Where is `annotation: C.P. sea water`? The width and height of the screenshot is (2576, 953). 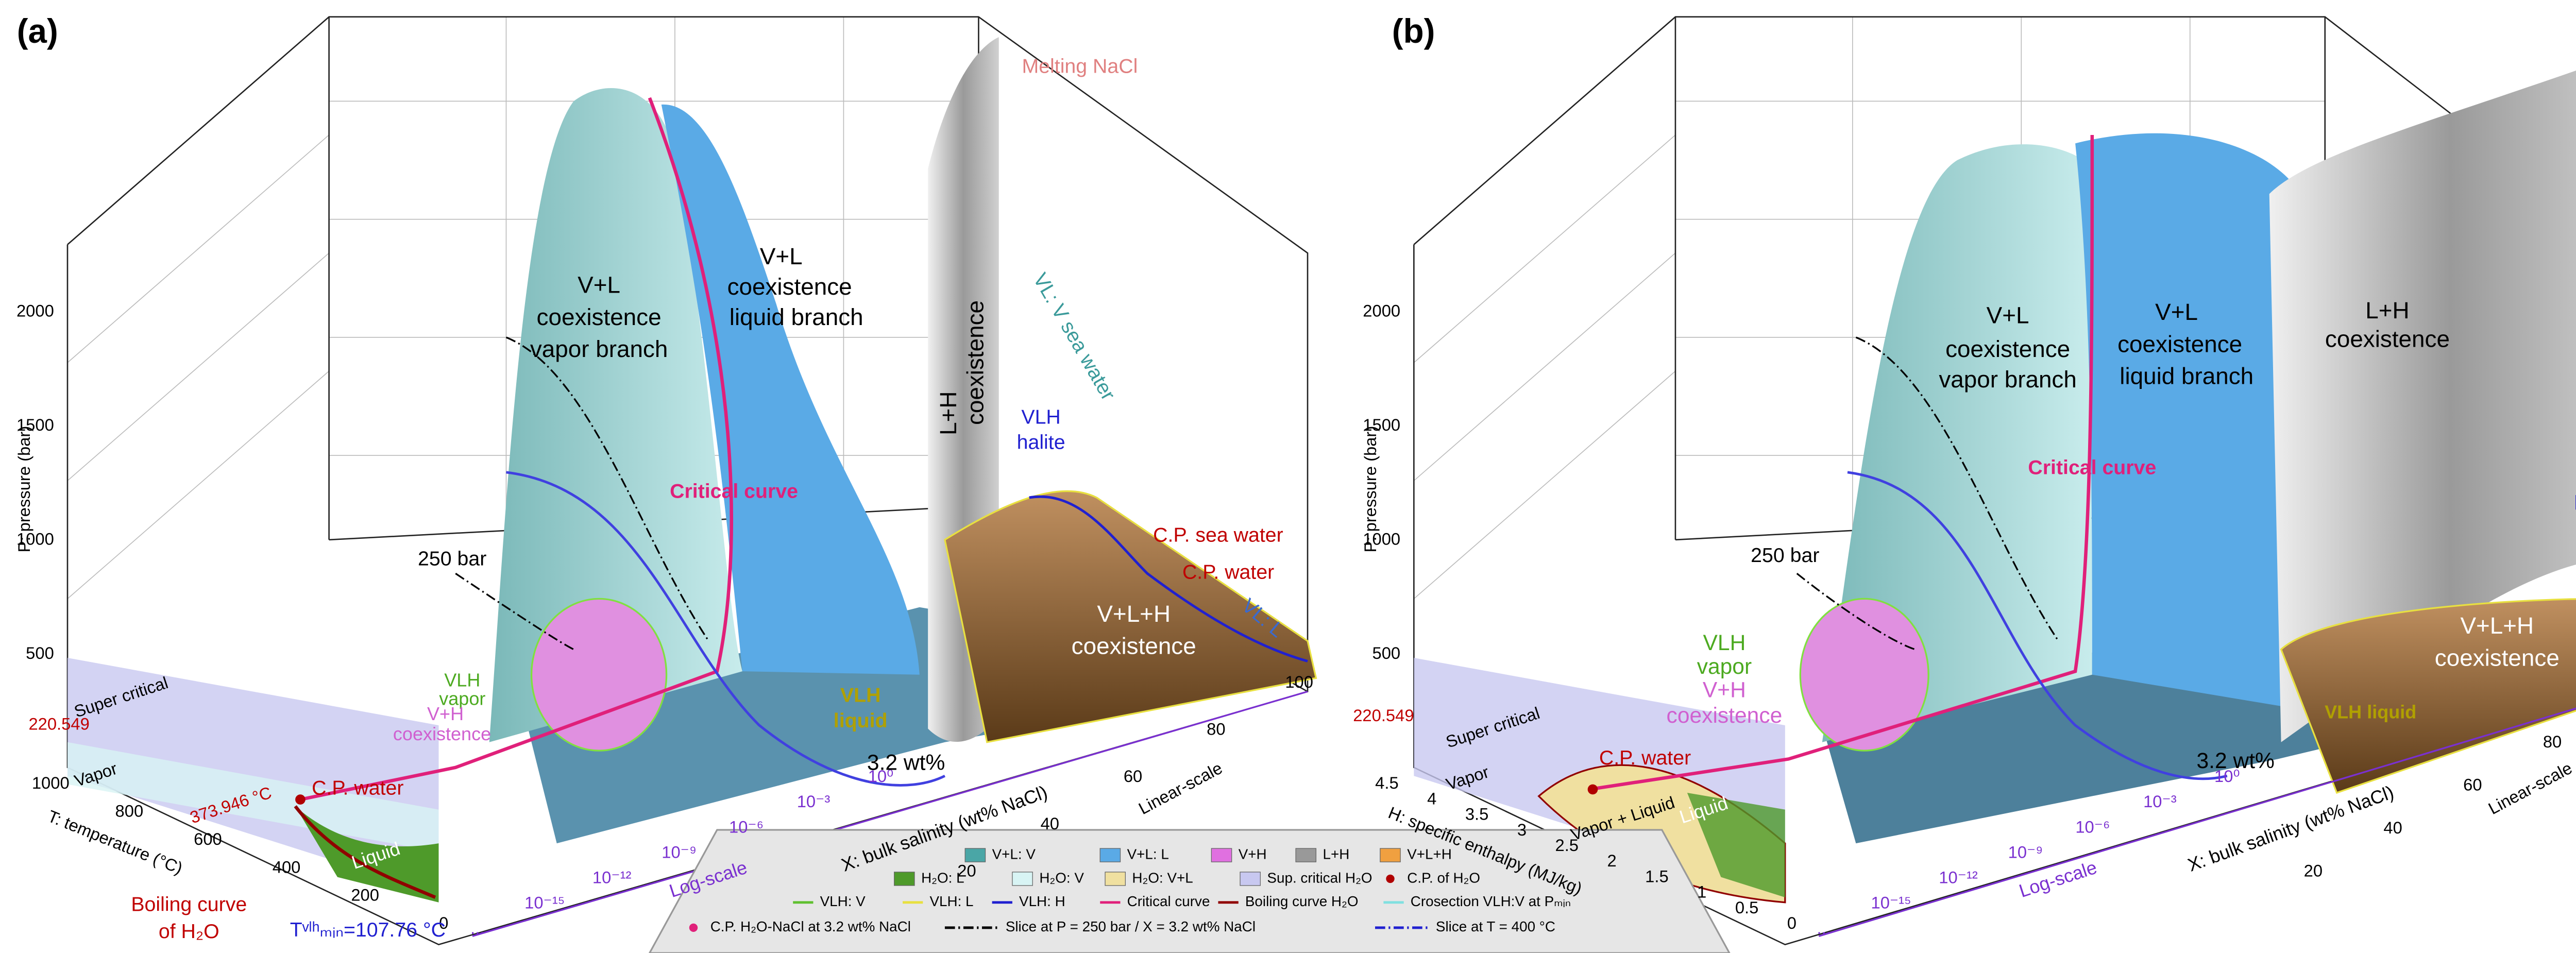
annotation: C.P. sea water is located at coordinates (1218, 535).